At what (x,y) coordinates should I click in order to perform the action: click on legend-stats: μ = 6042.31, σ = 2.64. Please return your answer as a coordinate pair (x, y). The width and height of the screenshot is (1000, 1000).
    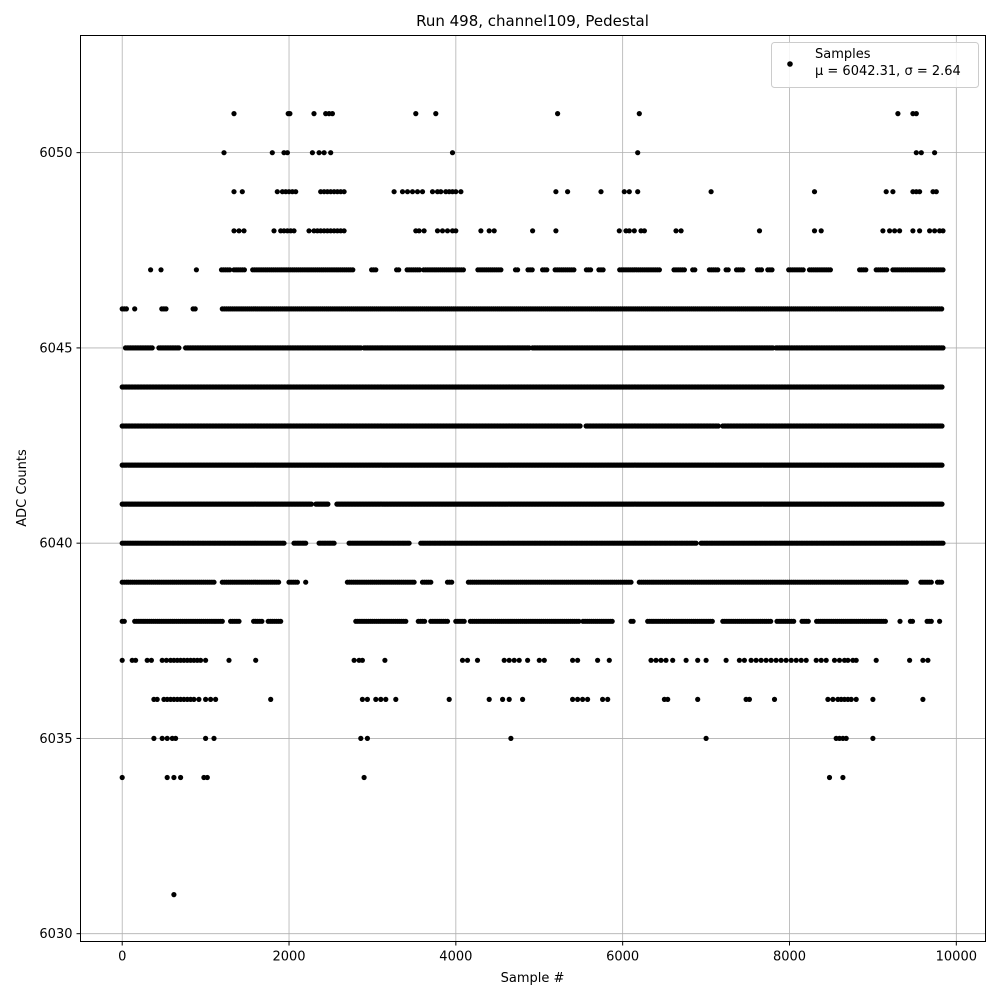
    Looking at the image, I should click on (888, 71).